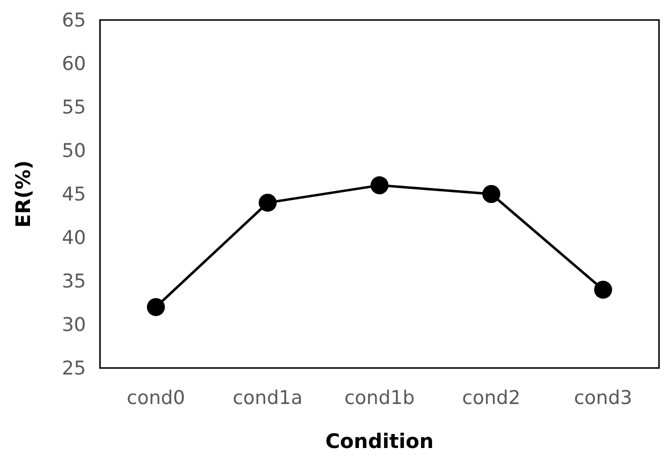 Image resolution: width=668 pixels, height=464 pixels. I want to click on y-tick-label: 45, so click(74, 195).